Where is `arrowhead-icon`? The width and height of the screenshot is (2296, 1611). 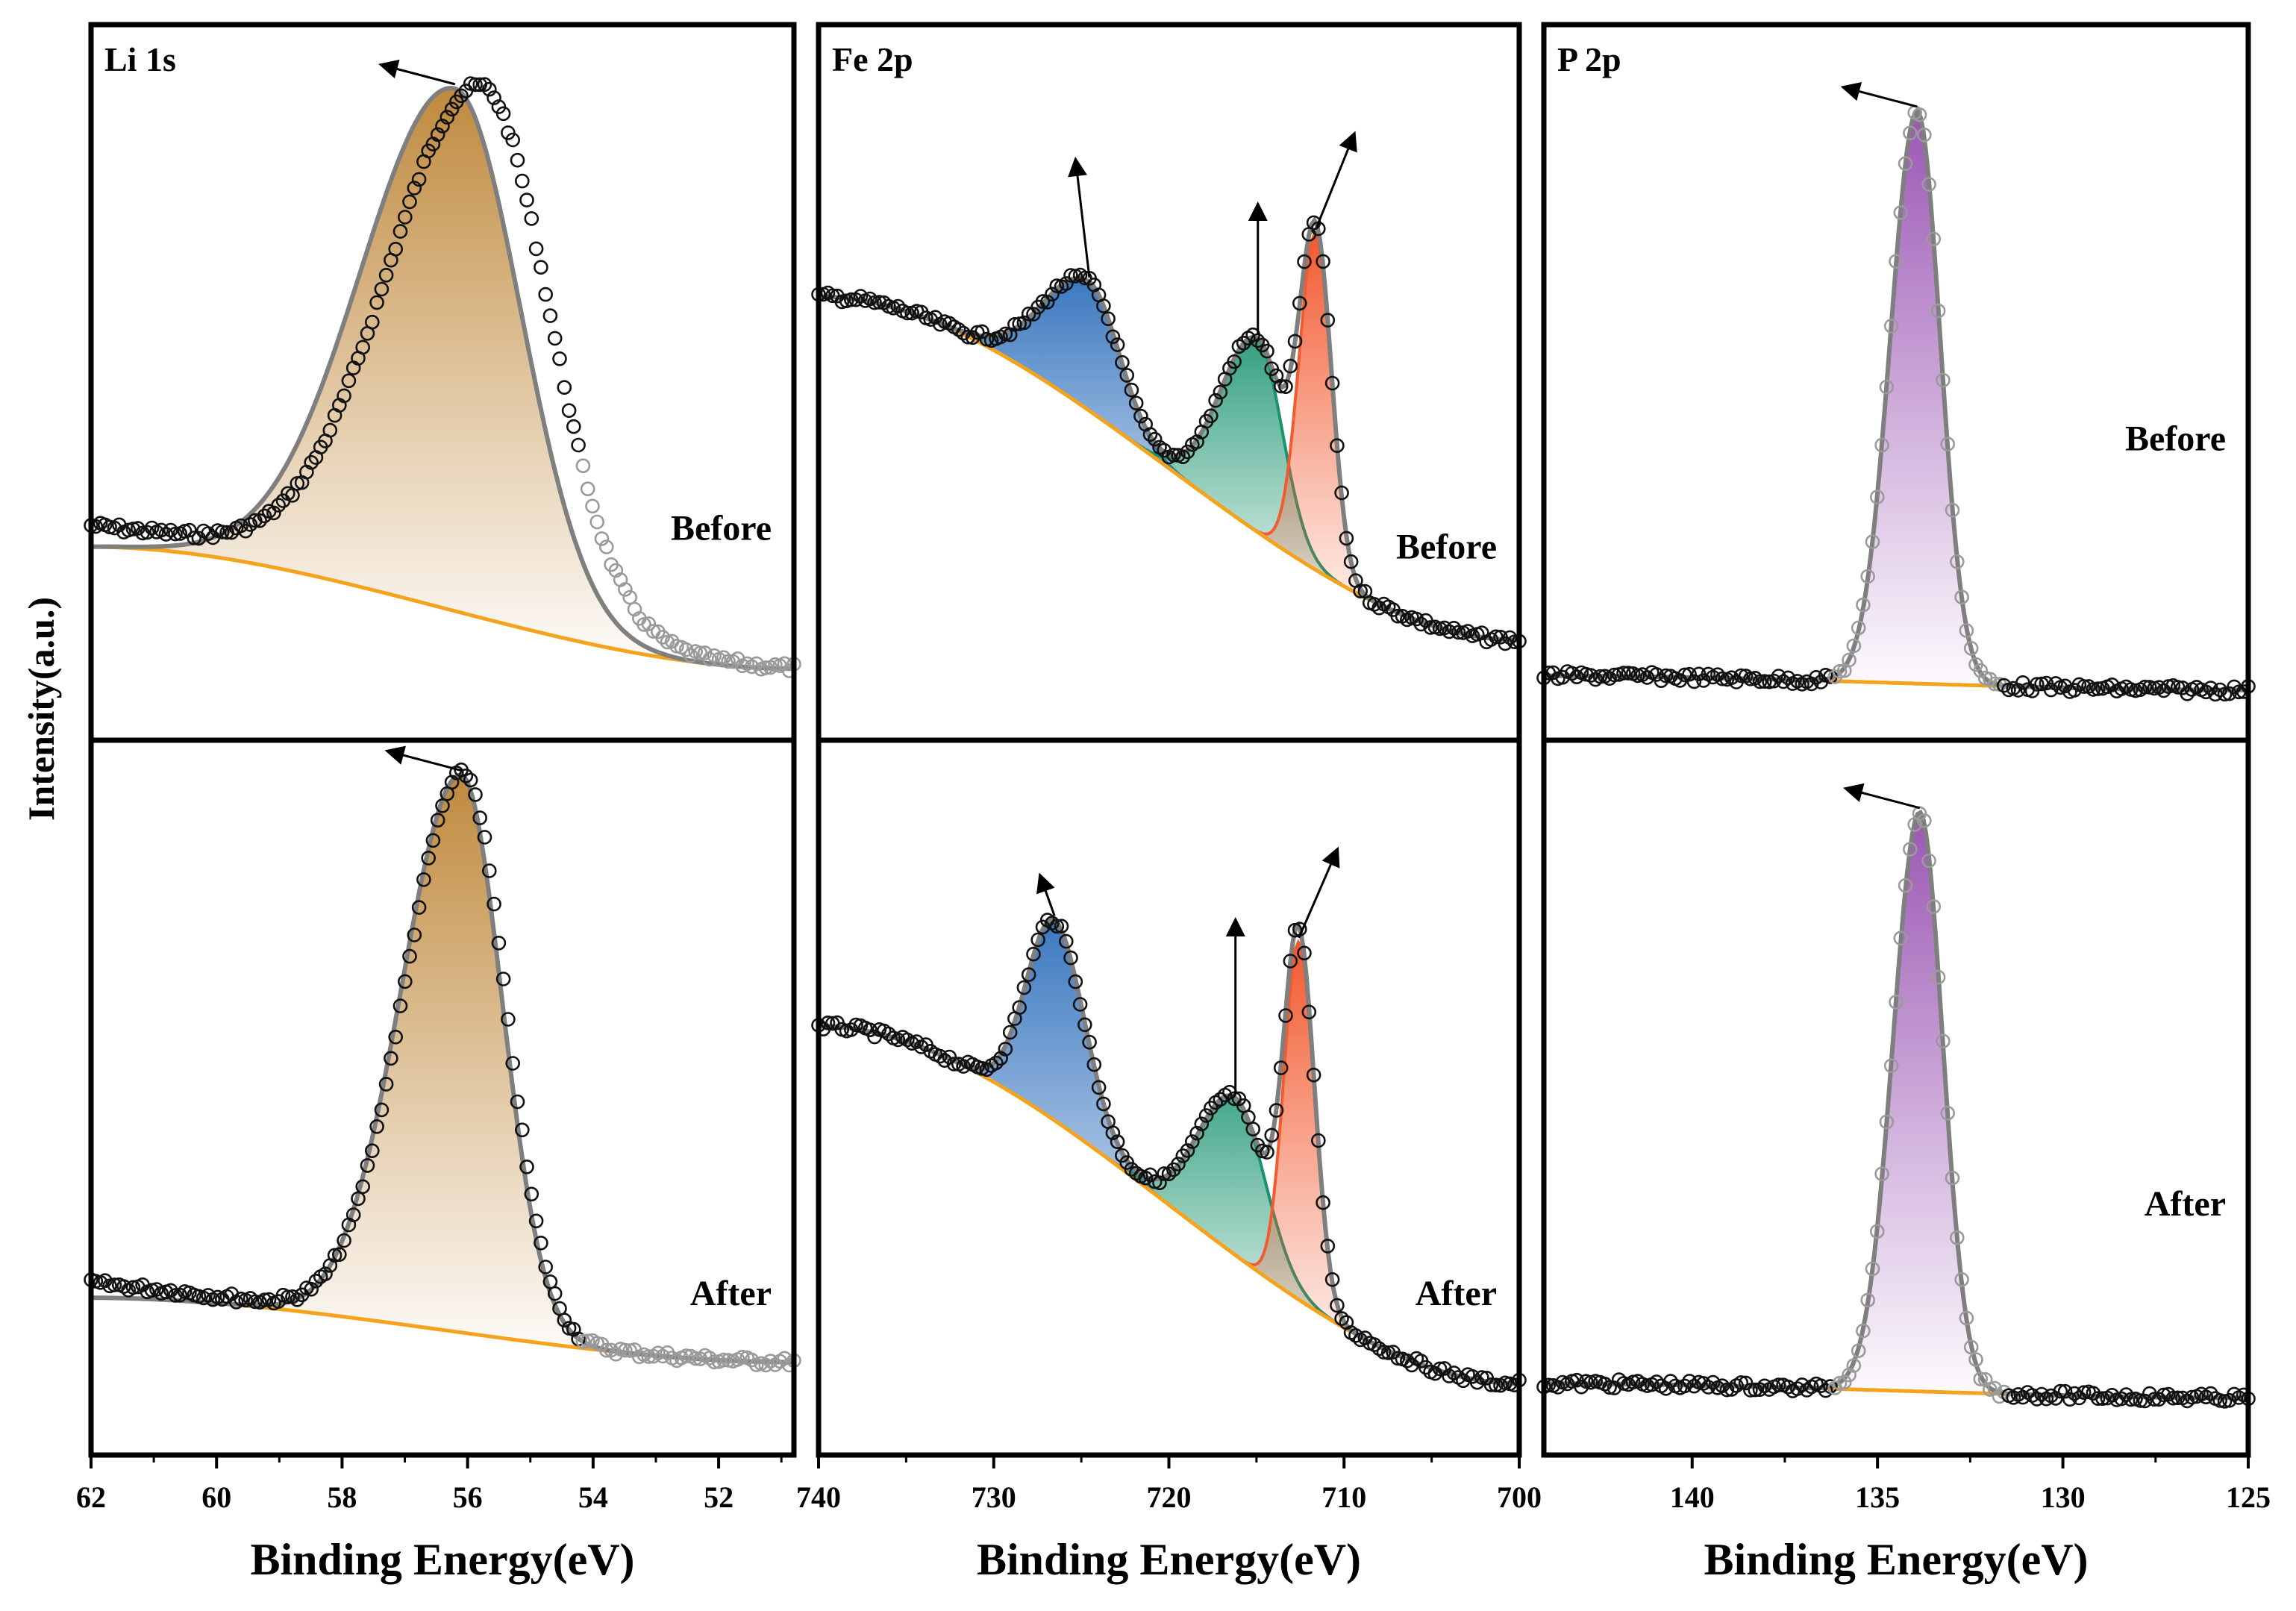
arrowhead-icon is located at coordinates (1854, 792).